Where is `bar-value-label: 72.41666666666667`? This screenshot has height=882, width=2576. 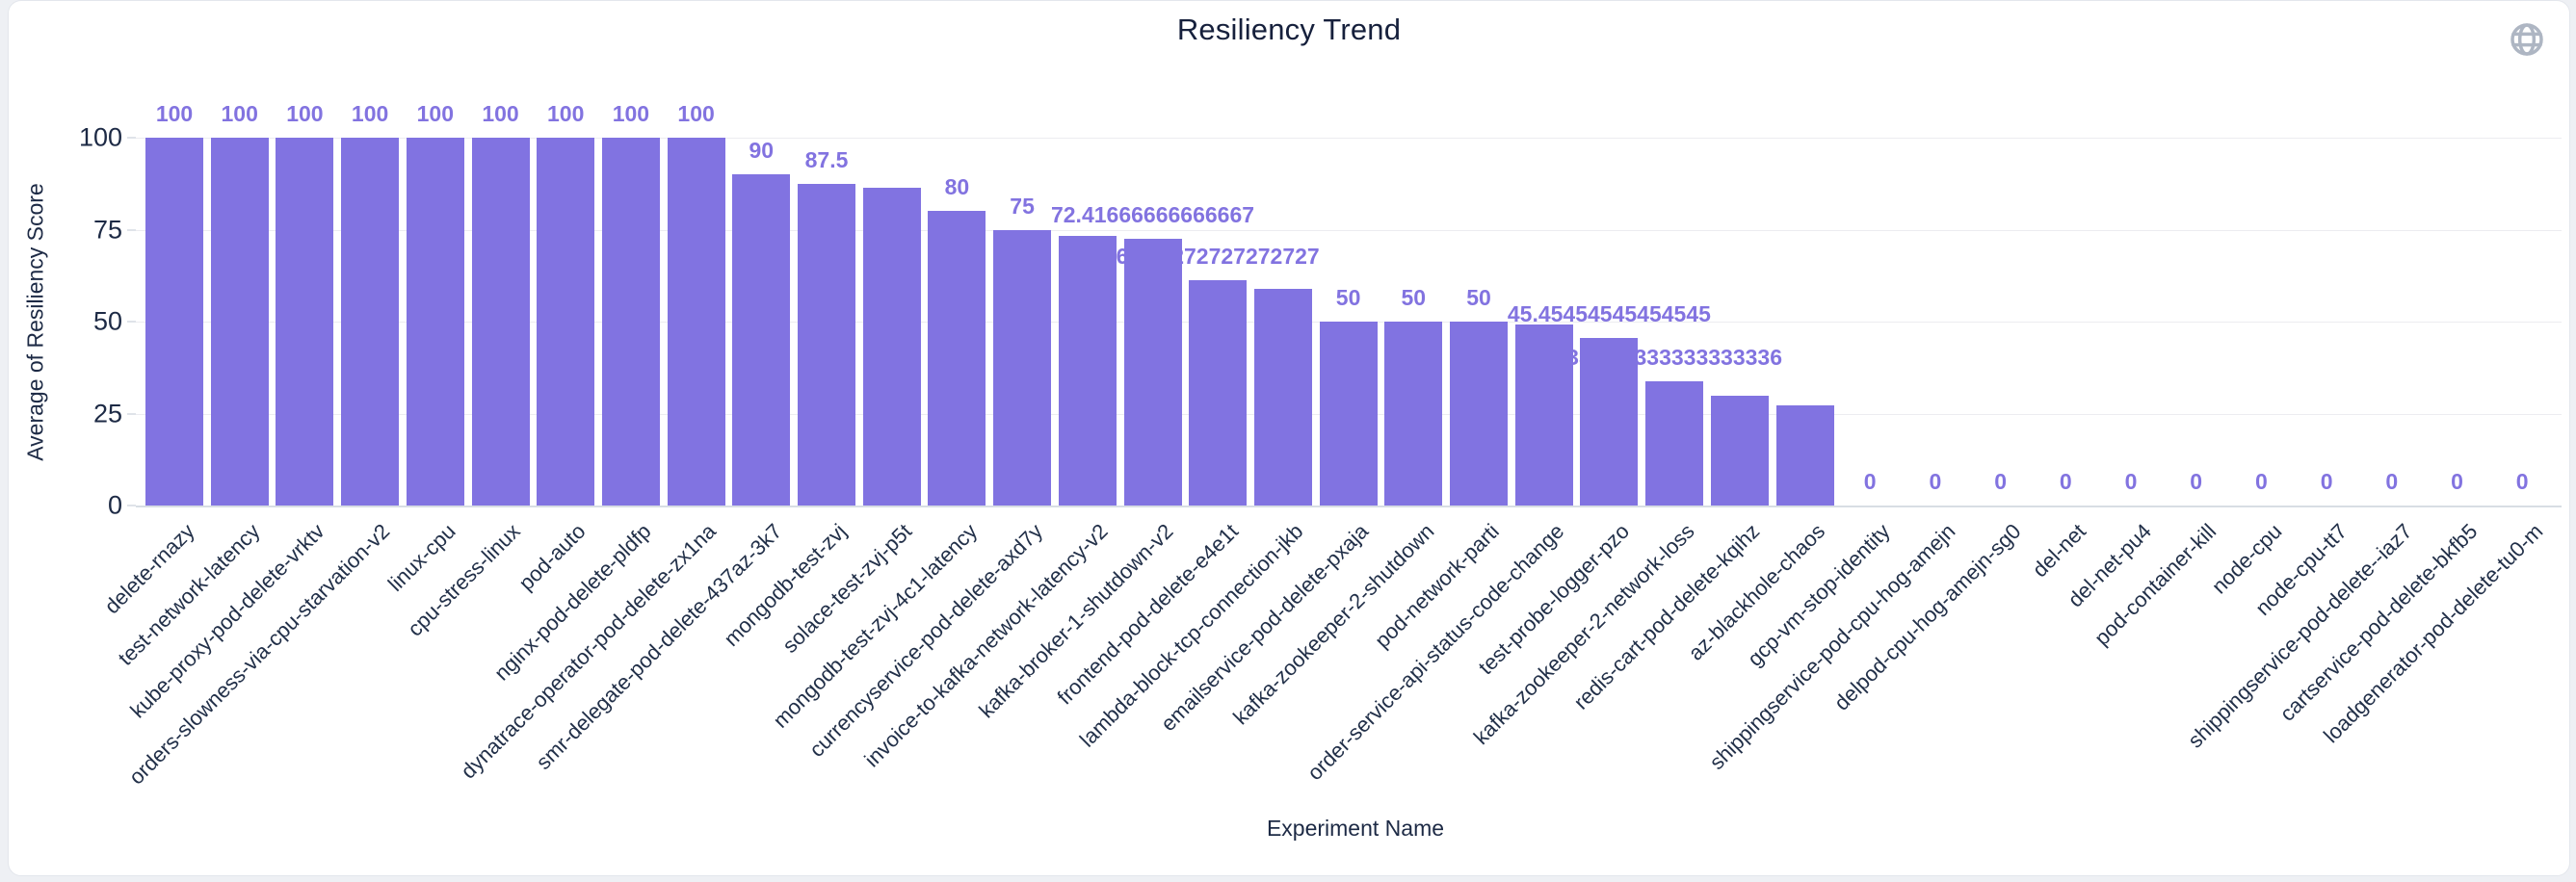 bar-value-label: 72.41666666666667 is located at coordinates (1152, 215).